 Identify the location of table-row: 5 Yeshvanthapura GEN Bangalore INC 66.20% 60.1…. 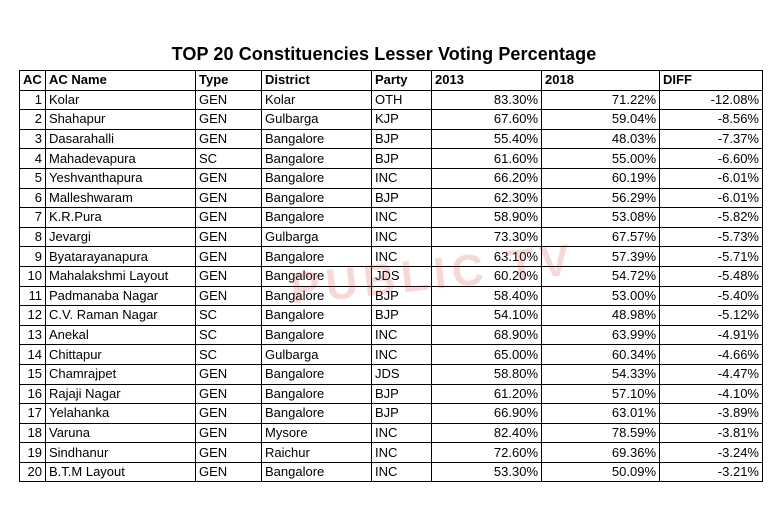
(391, 178).